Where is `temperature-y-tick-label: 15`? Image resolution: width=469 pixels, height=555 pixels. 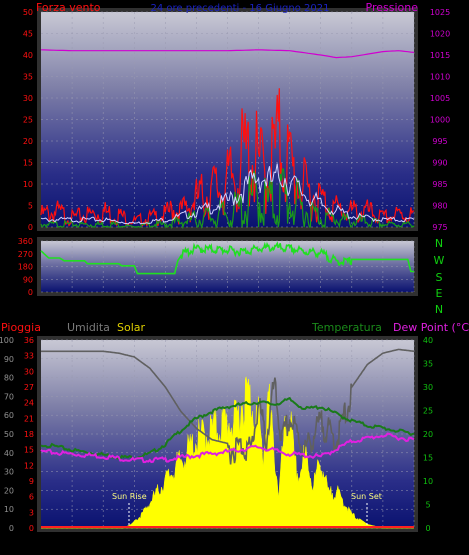
temperature-y-tick-label: 15 is located at coordinates (428, 458).